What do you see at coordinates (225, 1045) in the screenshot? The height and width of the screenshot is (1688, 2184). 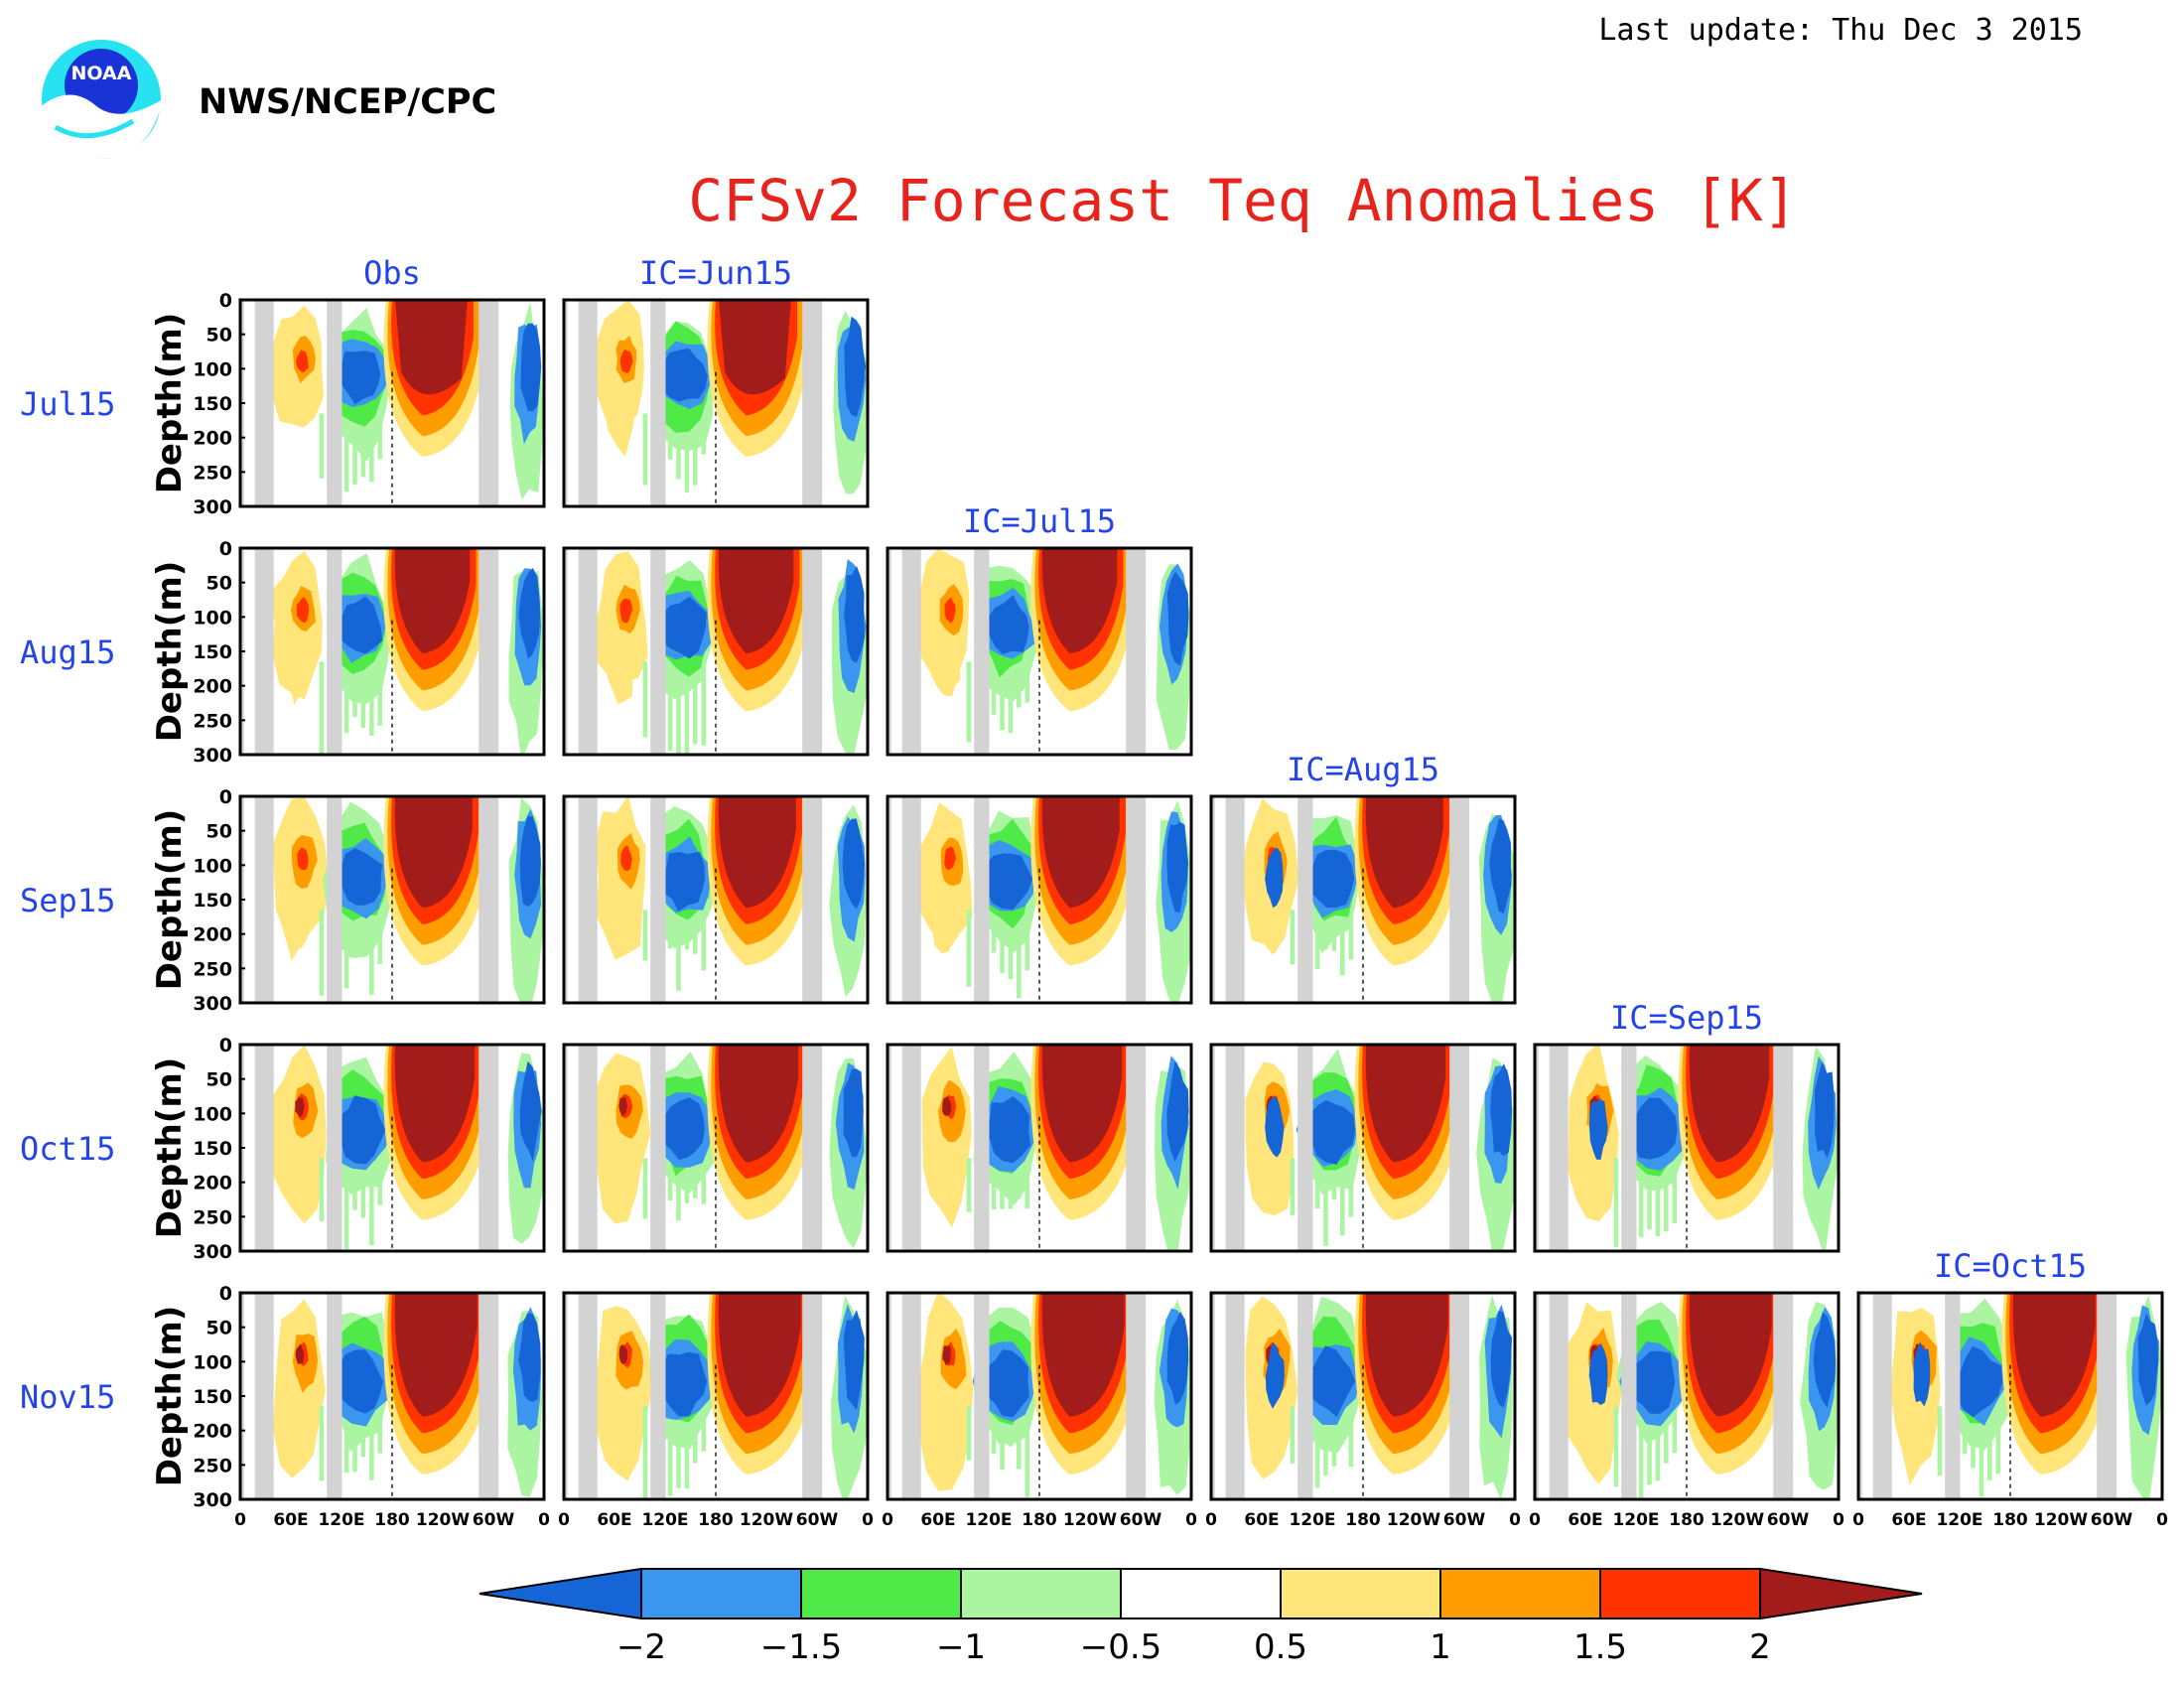 I see `y-tick-label: 0` at bounding box center [225, 1045].